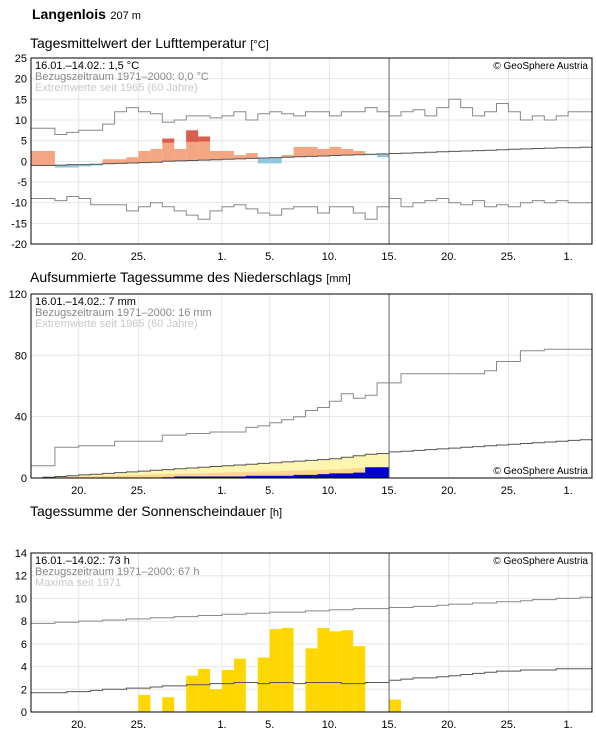 Image resolution: width=596 pixels, height=729 pixels. What do you see at coordinates (86, 15) in the screenshot?
I see `station-header: Langenlois 207 m` at bounding box center [86, 15].